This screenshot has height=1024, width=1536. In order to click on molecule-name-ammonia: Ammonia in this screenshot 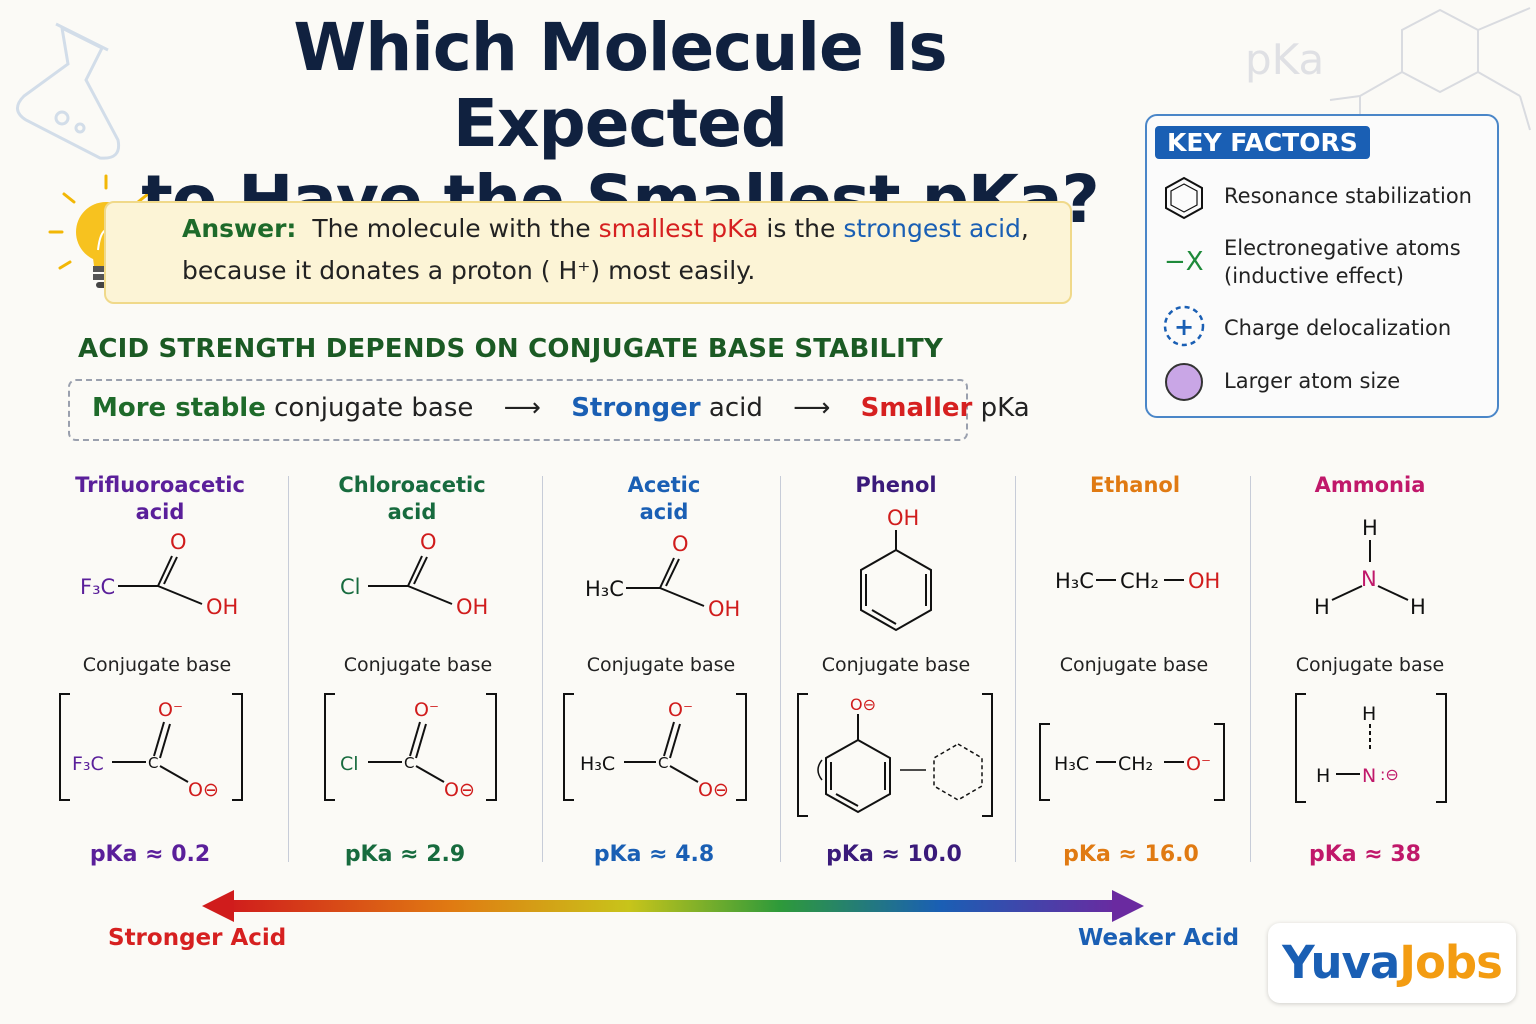, I will do `click(1370, 485)`.